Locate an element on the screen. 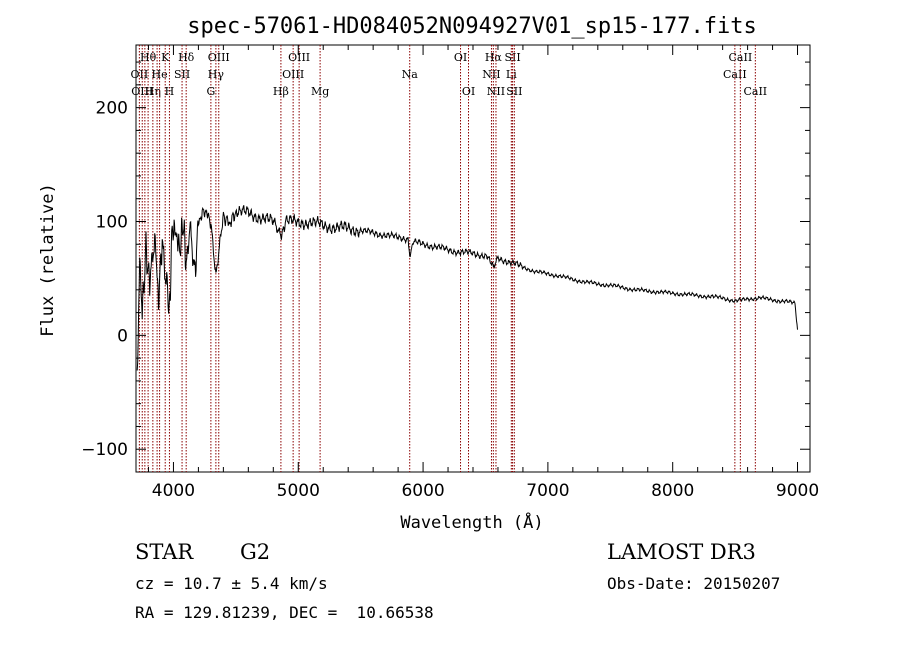  y-axis-label: Flux (relative) is located at coordinates (48, 260).